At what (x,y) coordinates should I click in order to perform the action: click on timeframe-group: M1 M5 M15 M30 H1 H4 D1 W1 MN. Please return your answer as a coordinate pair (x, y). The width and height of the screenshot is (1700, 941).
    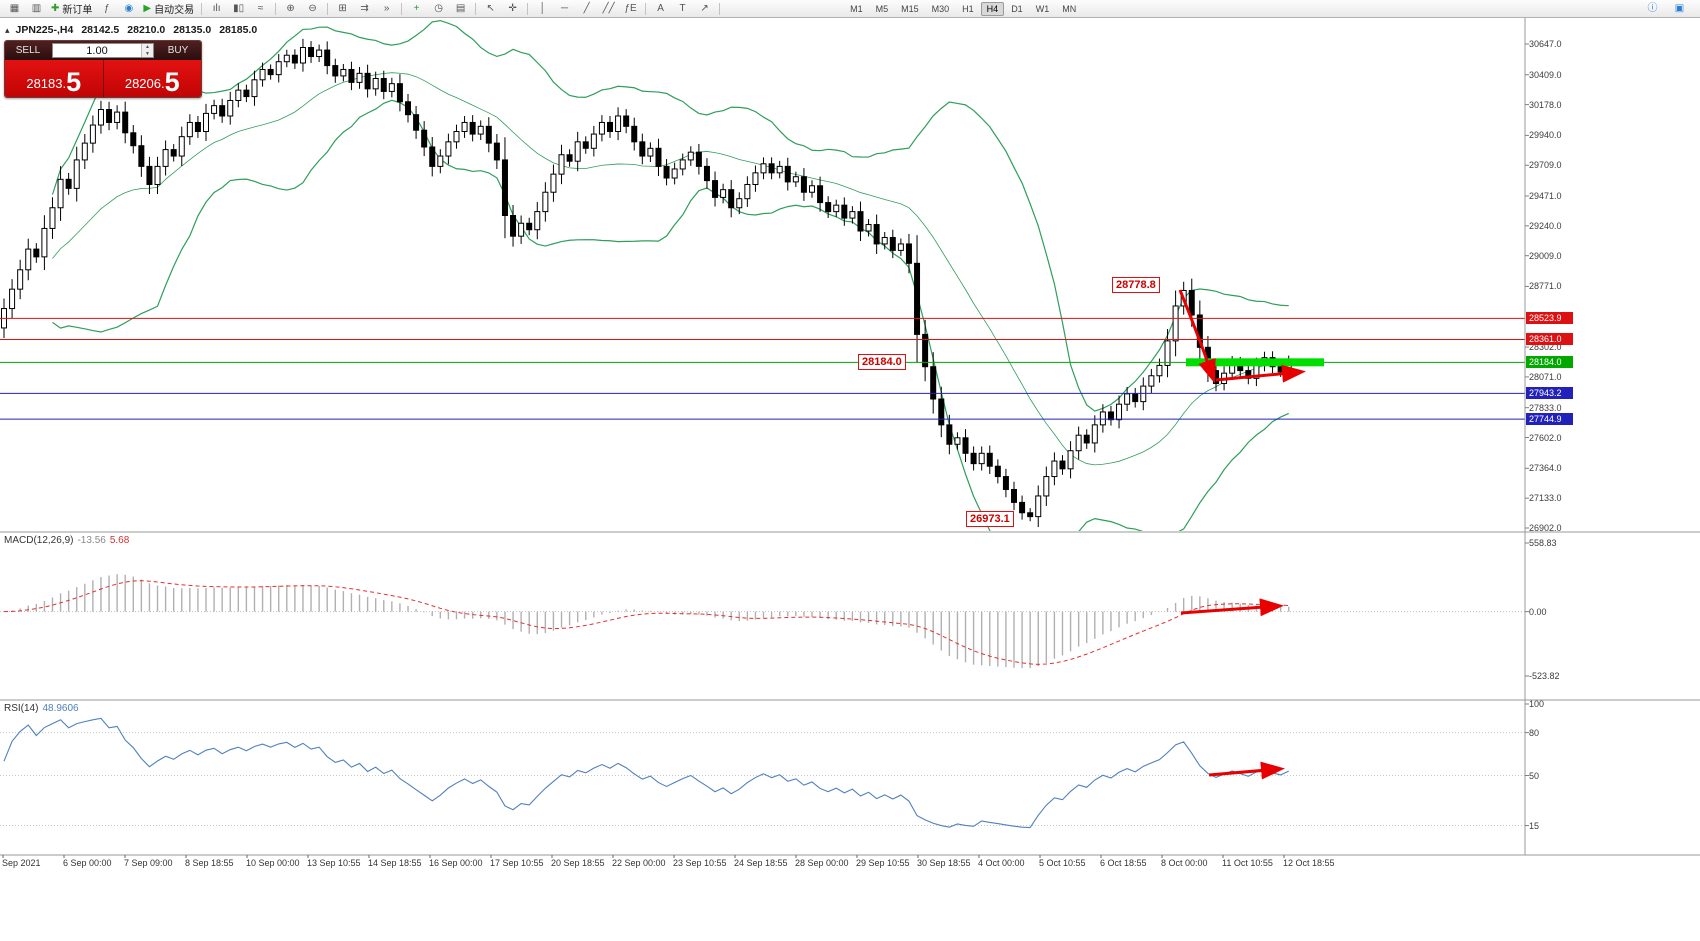
    Looking at the image, I should click on (963, 8).